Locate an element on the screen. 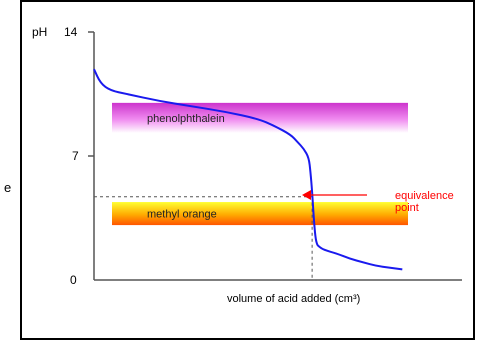 Image resolution: width=480 pixels, height=345 pixels. equivalence-arrow-head is located at coordinates (306, 195).